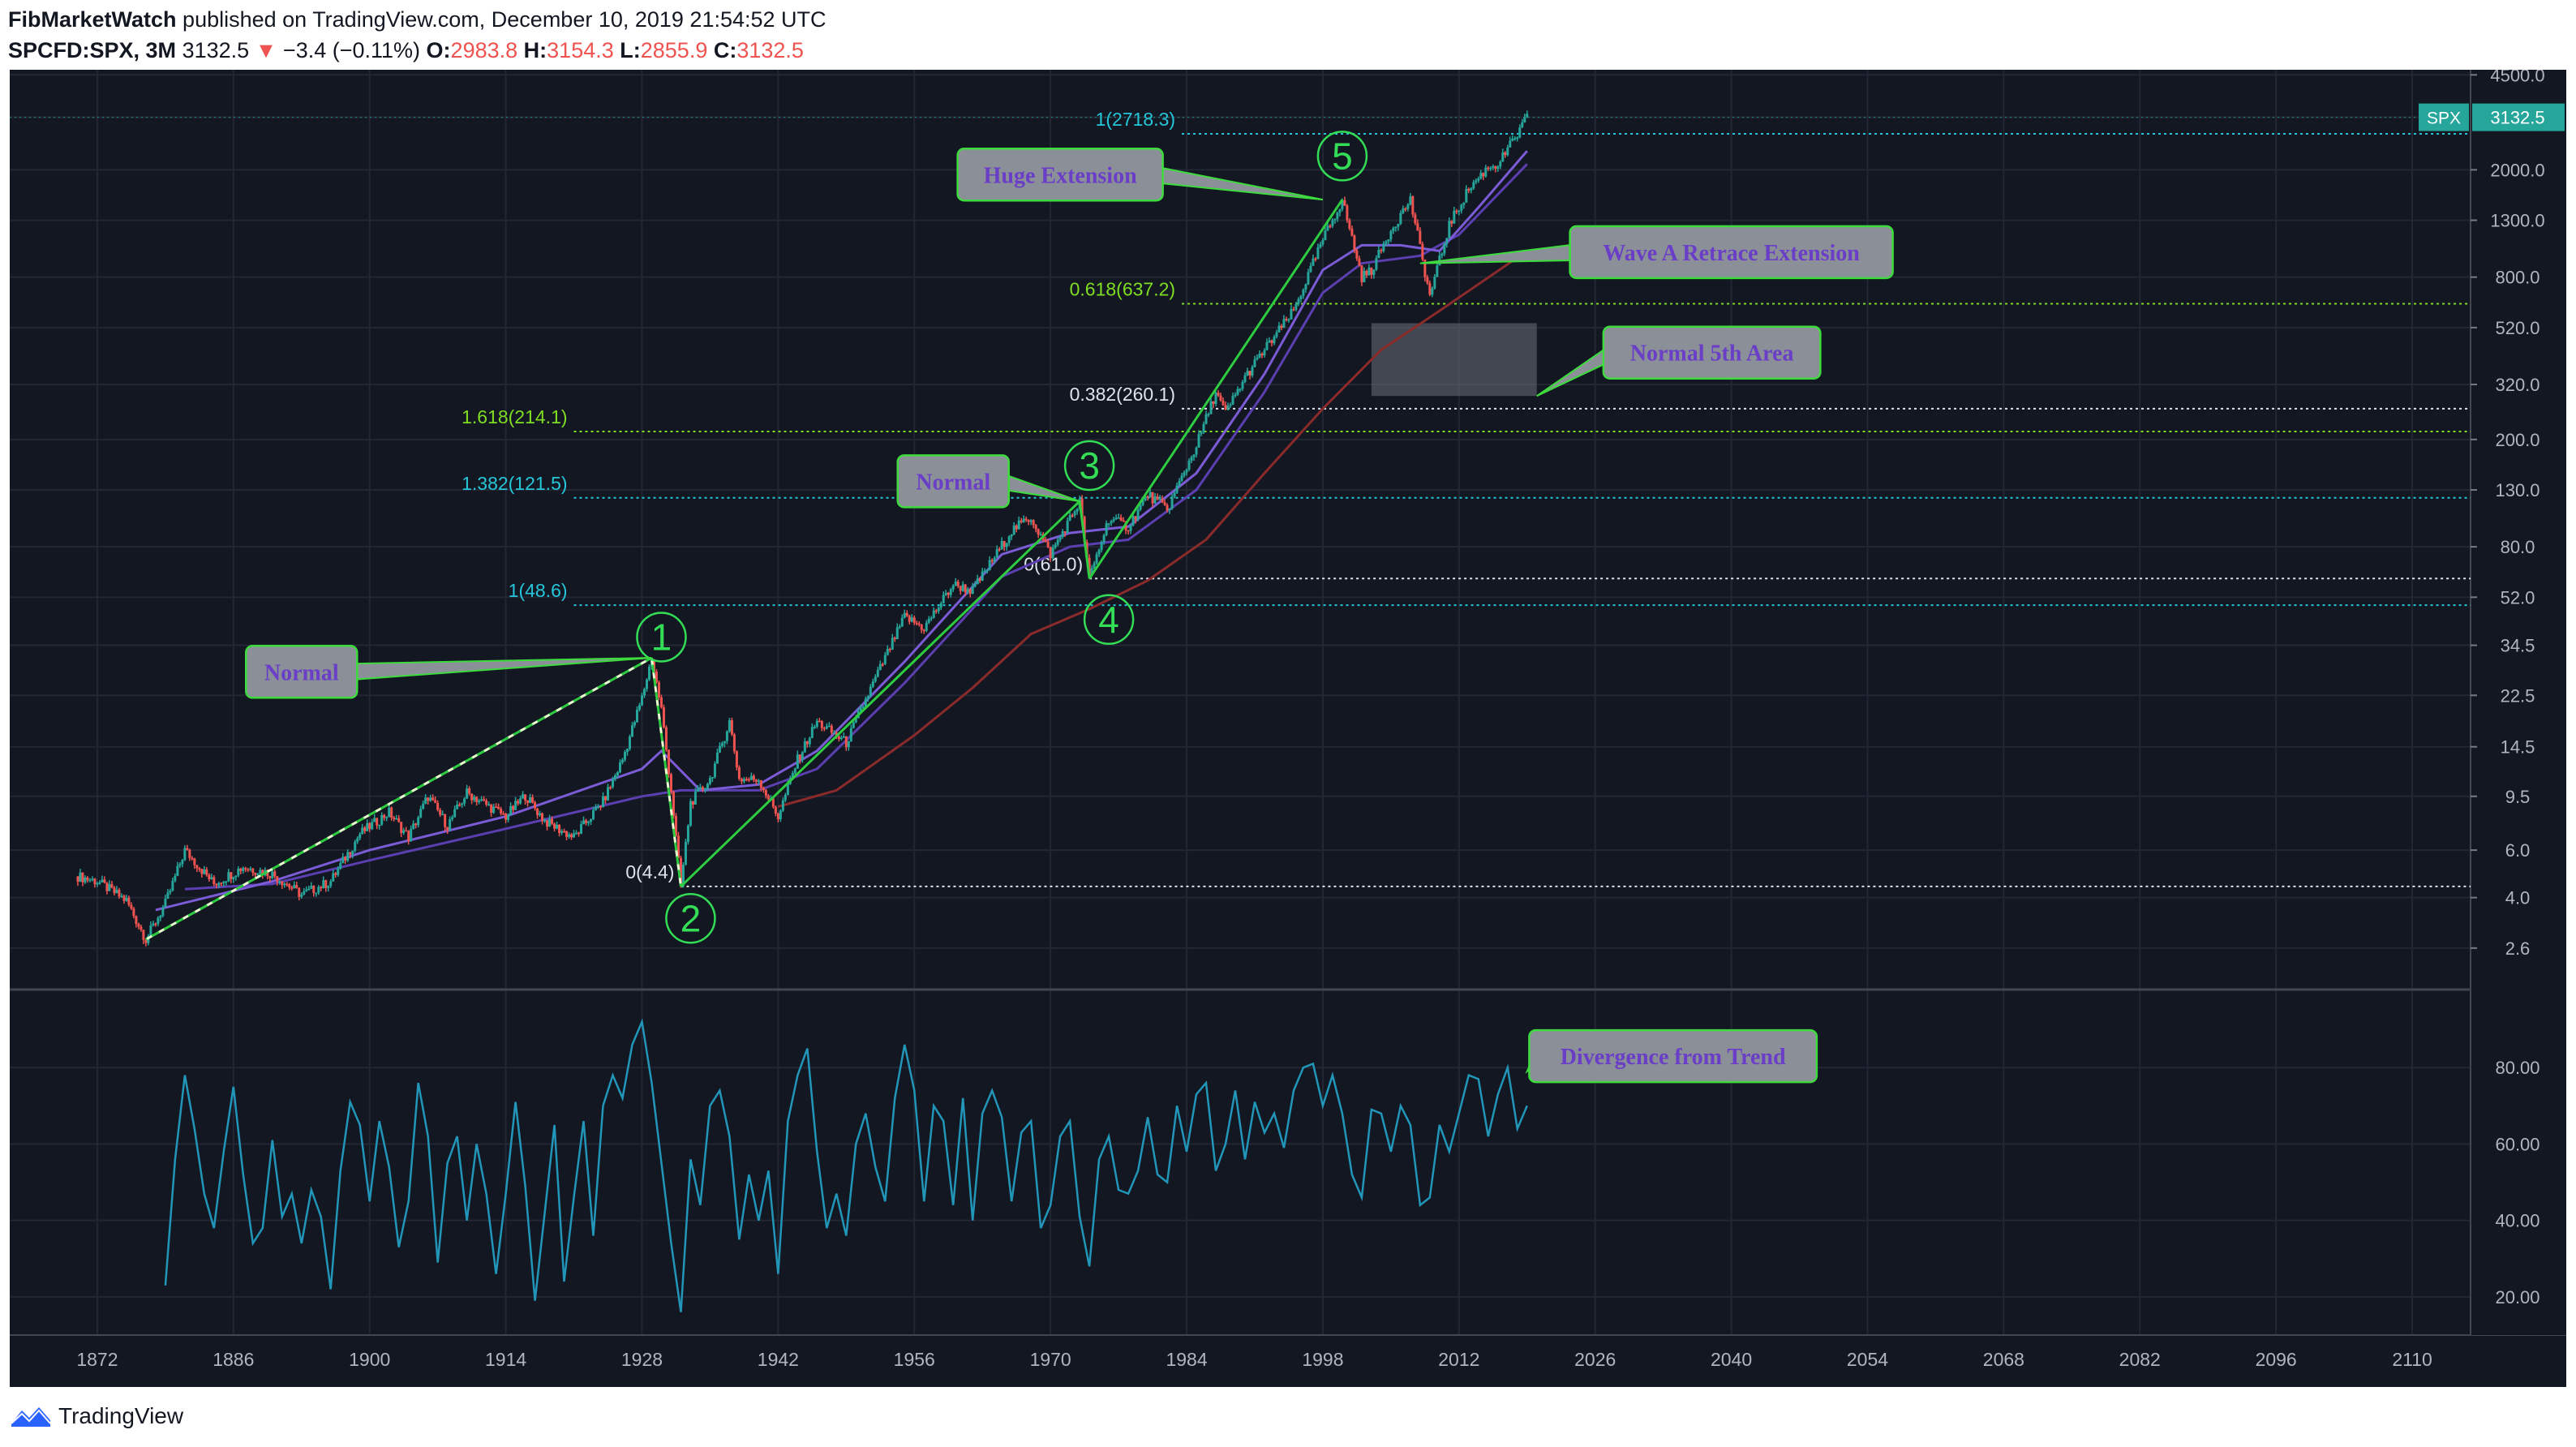 This screenshot has height=1447, width=2576. I want to click on callout-text: Normal, so click(953, 482).